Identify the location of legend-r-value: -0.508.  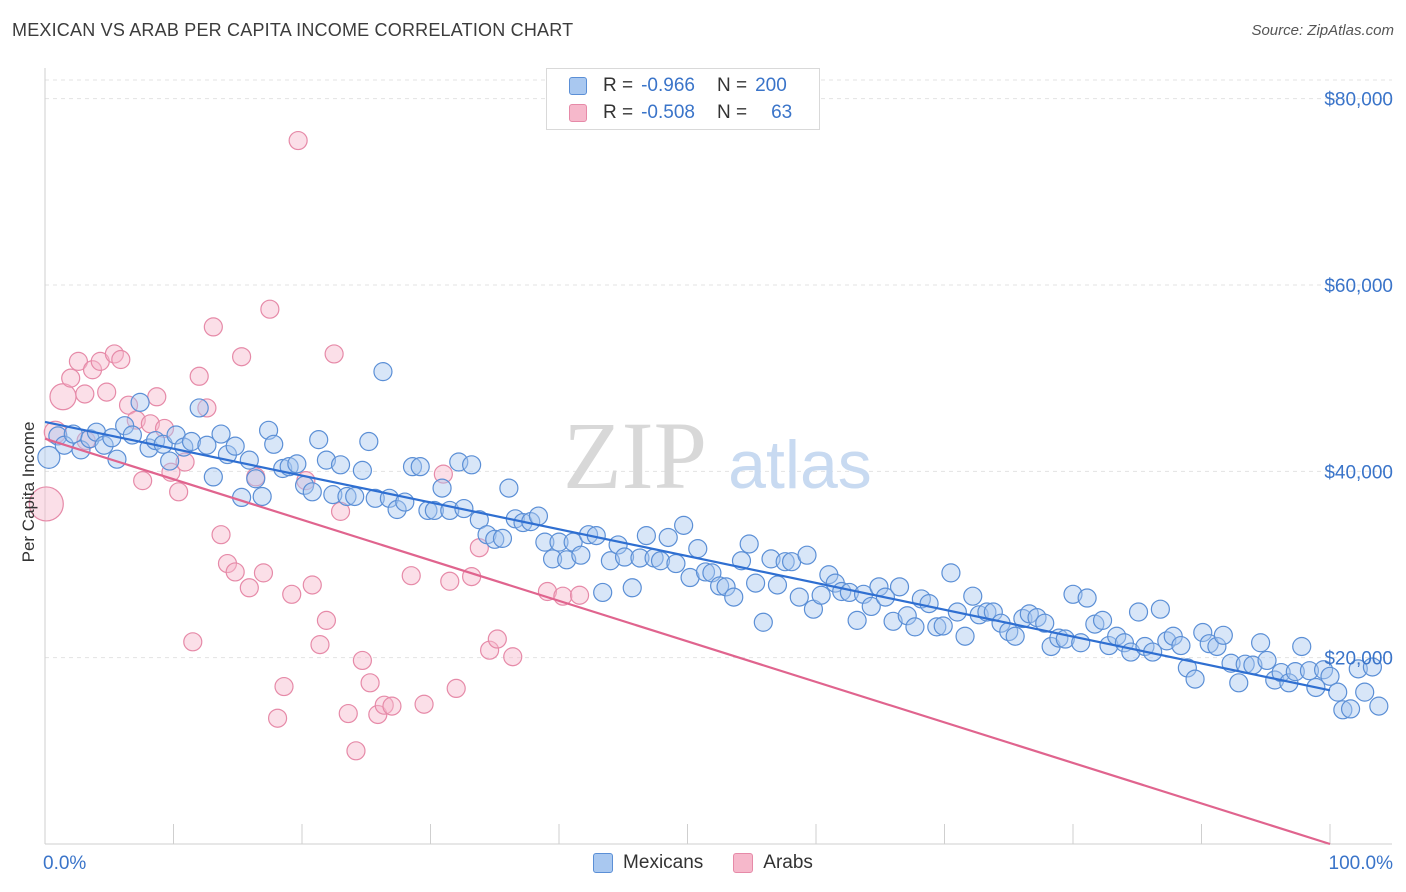
(668, 112).